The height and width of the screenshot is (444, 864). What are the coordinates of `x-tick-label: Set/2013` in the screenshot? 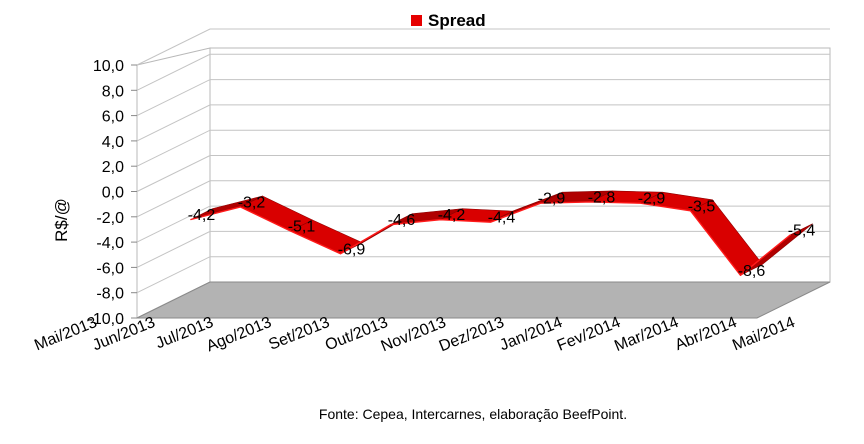 It's located at (299, 334).